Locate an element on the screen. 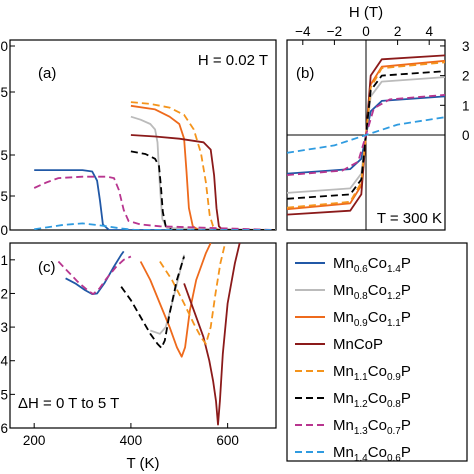  legend-entry: Mn1.2Co0.8P is located at coordinates (353, 400).